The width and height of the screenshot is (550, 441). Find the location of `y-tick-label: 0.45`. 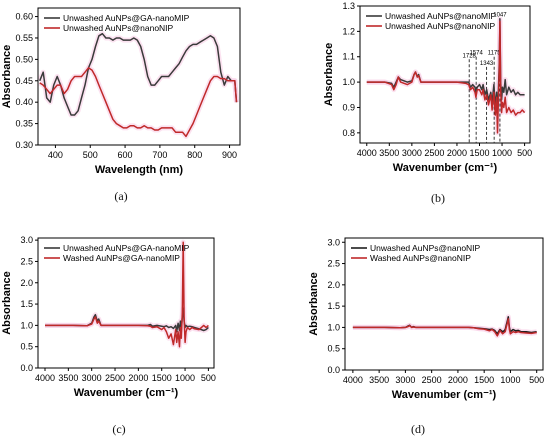

y-tick-label: 0.45 is located at coordinates (24, 81).